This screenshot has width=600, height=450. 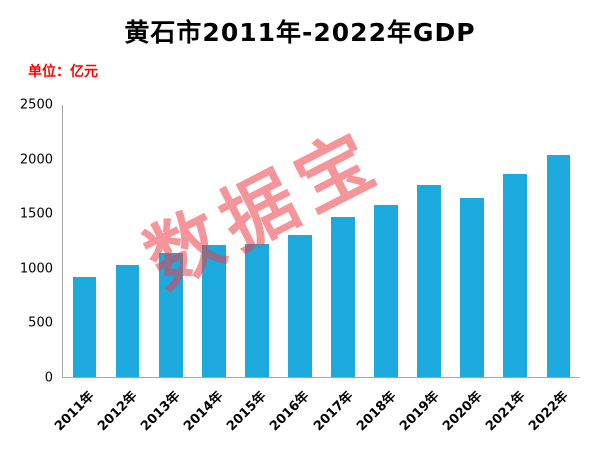 What do you see at coordinates (40, 323) in the screenshot?
I see `y-tick-label: 500` at bounding box center [40, 323].